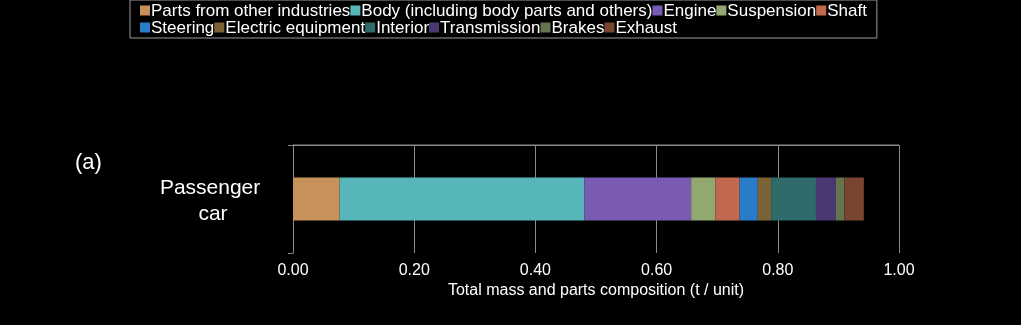 The image size is (1021, 325). I want to click on legend-label: Body (including body parts and others), so click(507, 10).